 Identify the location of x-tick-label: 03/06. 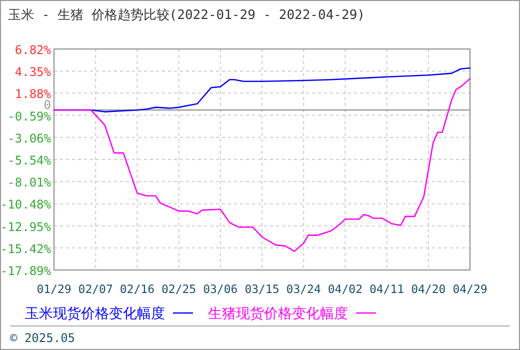
(220, 289).